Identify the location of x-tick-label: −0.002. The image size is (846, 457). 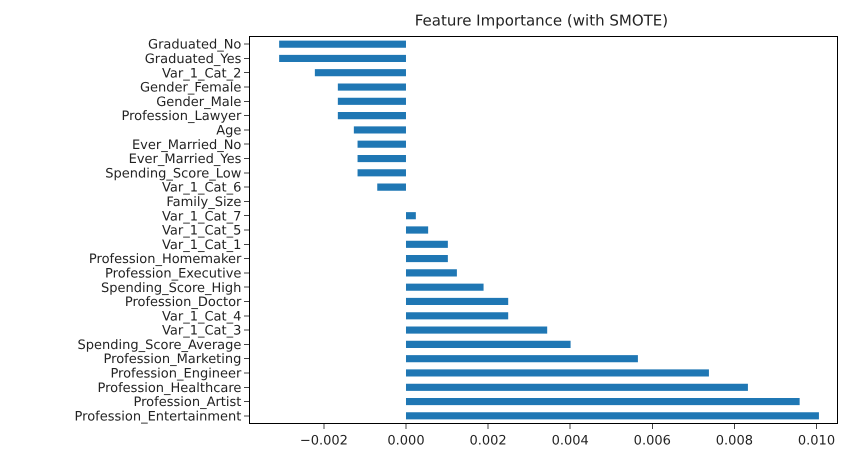
(324, 441).